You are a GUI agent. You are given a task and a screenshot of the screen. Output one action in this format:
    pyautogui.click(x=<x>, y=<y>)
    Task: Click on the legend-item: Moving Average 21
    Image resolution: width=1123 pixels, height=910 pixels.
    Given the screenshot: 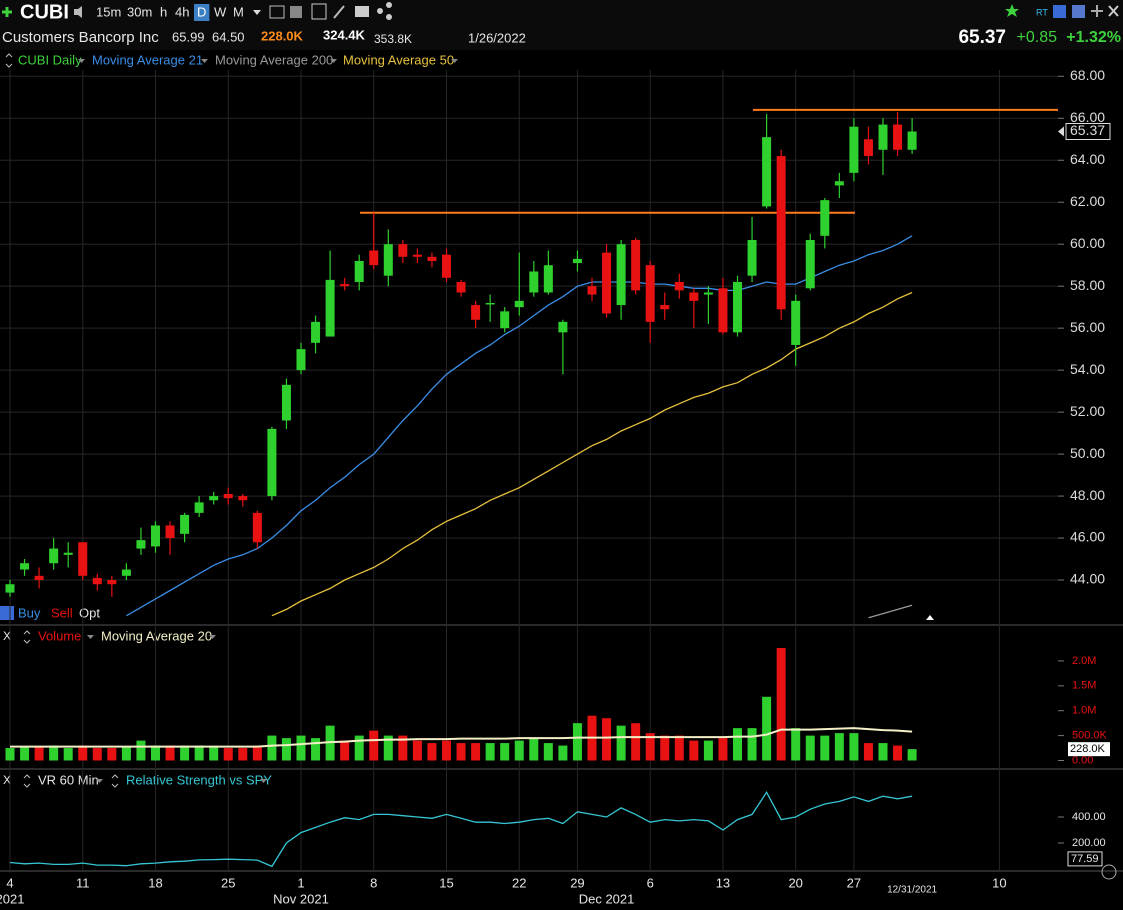 What is the action you would take?
    pyautogui.click(x=147, y=59)
    